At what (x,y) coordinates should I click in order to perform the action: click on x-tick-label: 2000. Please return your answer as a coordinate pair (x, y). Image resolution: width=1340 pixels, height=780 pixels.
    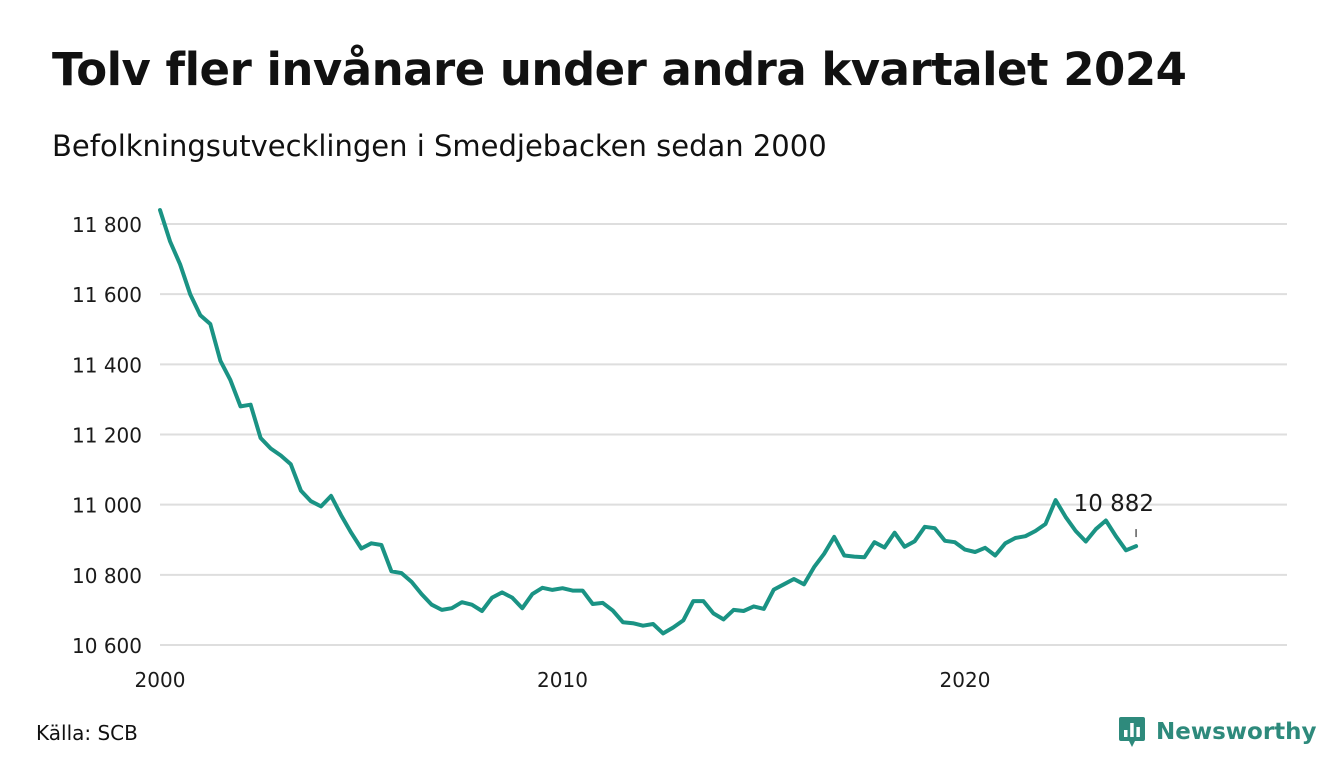
    Looking at the image, I should click on (160, 680).